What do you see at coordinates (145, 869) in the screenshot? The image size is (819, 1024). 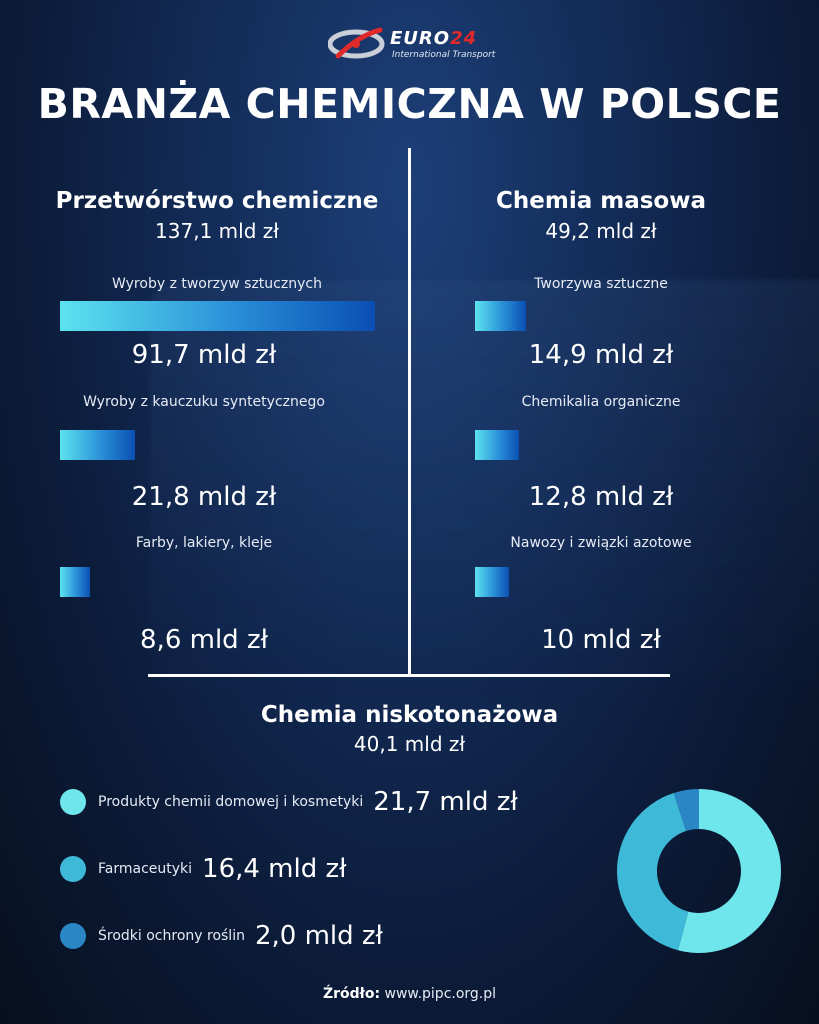 I see `legend-label: Farmaceutyki` at bounding box center [145, 869].